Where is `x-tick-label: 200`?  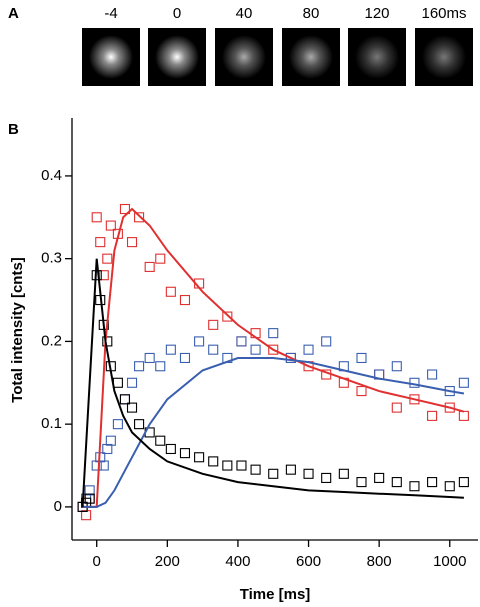 x-tick-label: 200 is located at coordinates (167, 561).